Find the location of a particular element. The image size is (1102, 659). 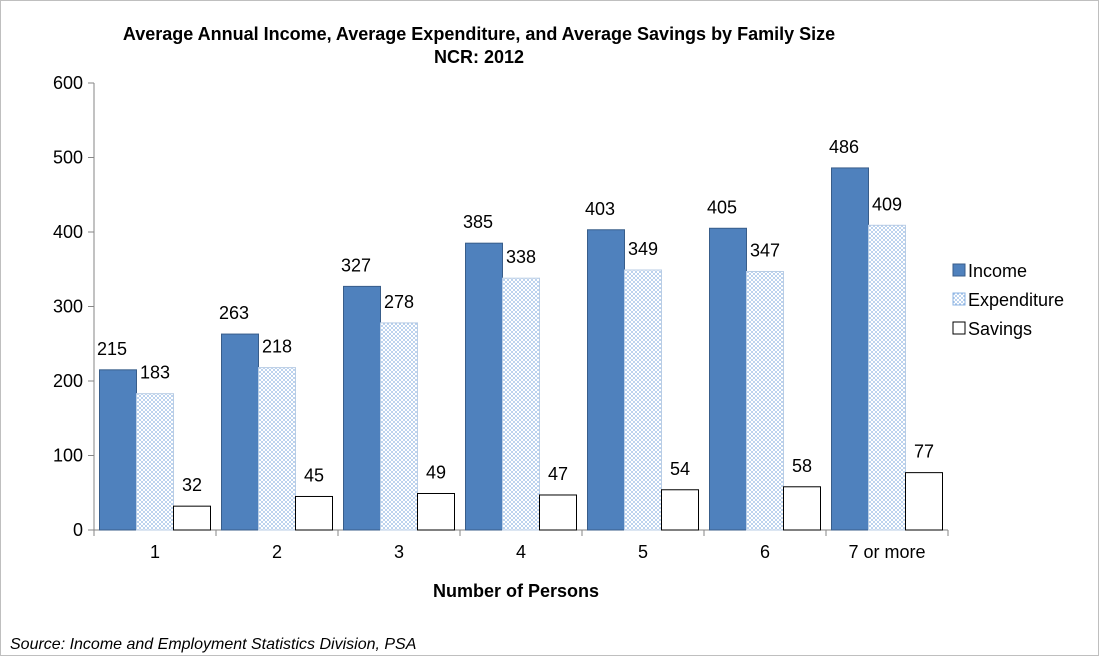

y-tick-label: 100 is located at coordinates (68, 456).